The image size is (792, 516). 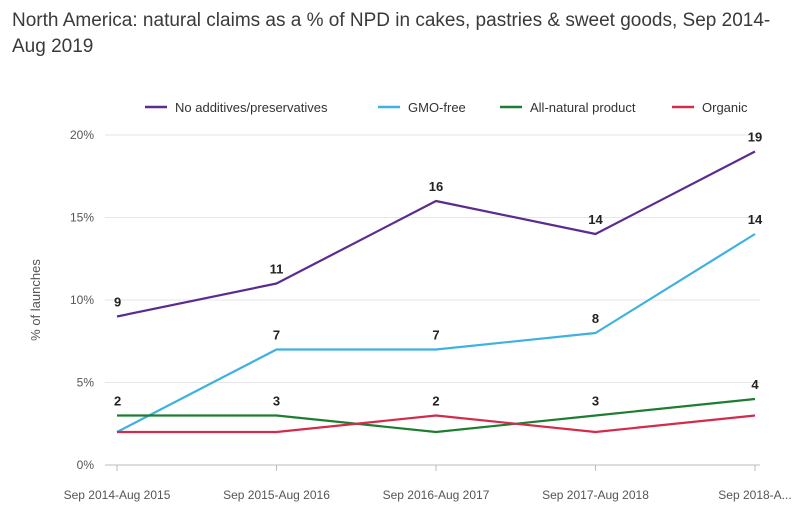 What do you see at coordinates (86, 465) in the screenshot?
I see `y-tick-label: 0%` at bounding box center [86, 465].